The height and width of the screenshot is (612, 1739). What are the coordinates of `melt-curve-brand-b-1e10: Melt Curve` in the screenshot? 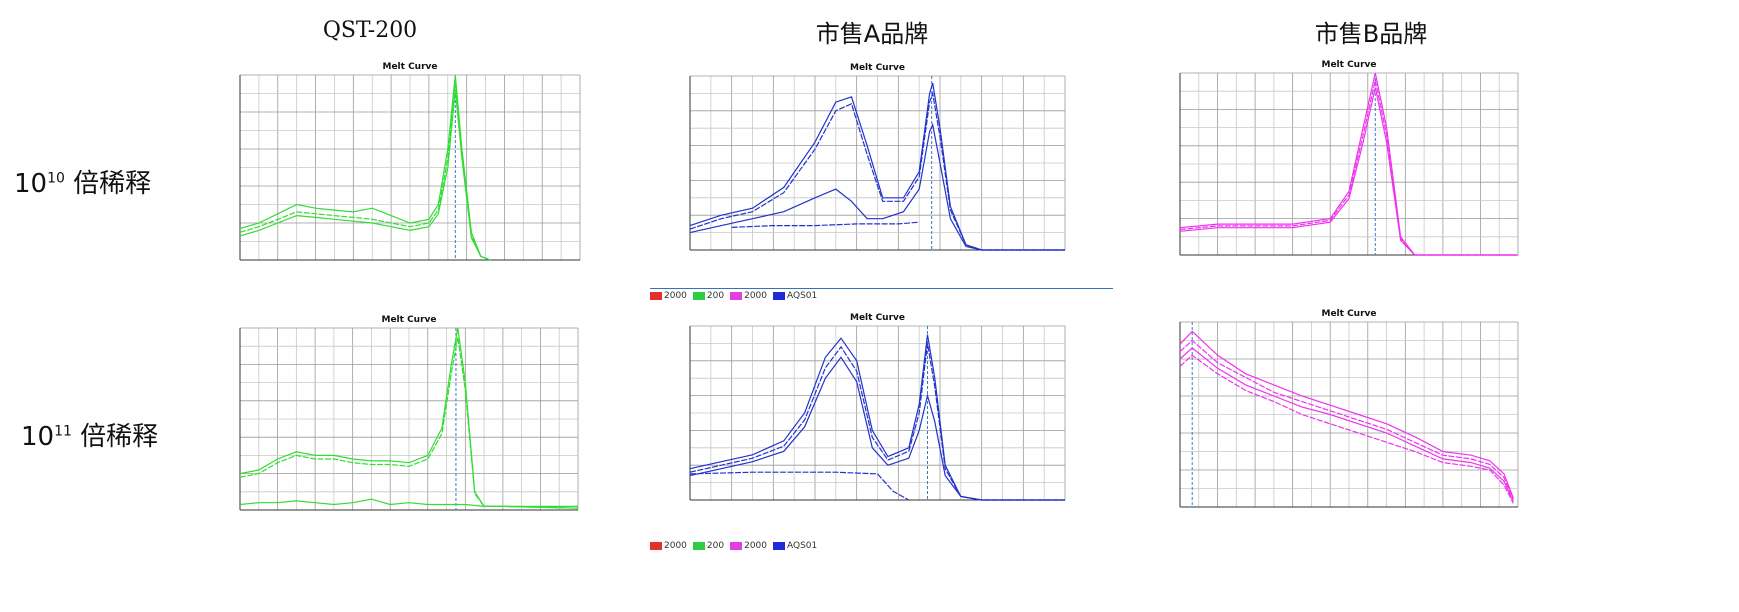 It's located at (1349, 158).